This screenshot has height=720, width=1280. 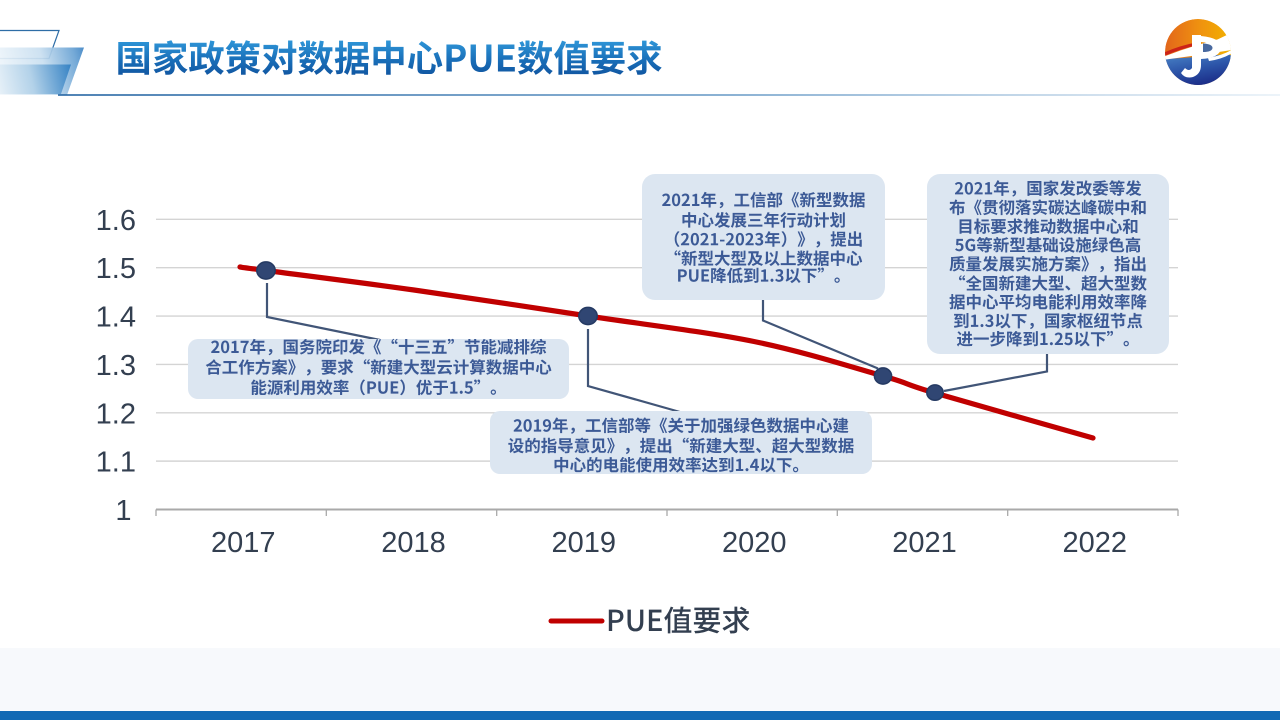 What do you see at coordinates (116, 221) in the screenshot?
I see `svg-text: 1.6` at bounding box center [116, 221].